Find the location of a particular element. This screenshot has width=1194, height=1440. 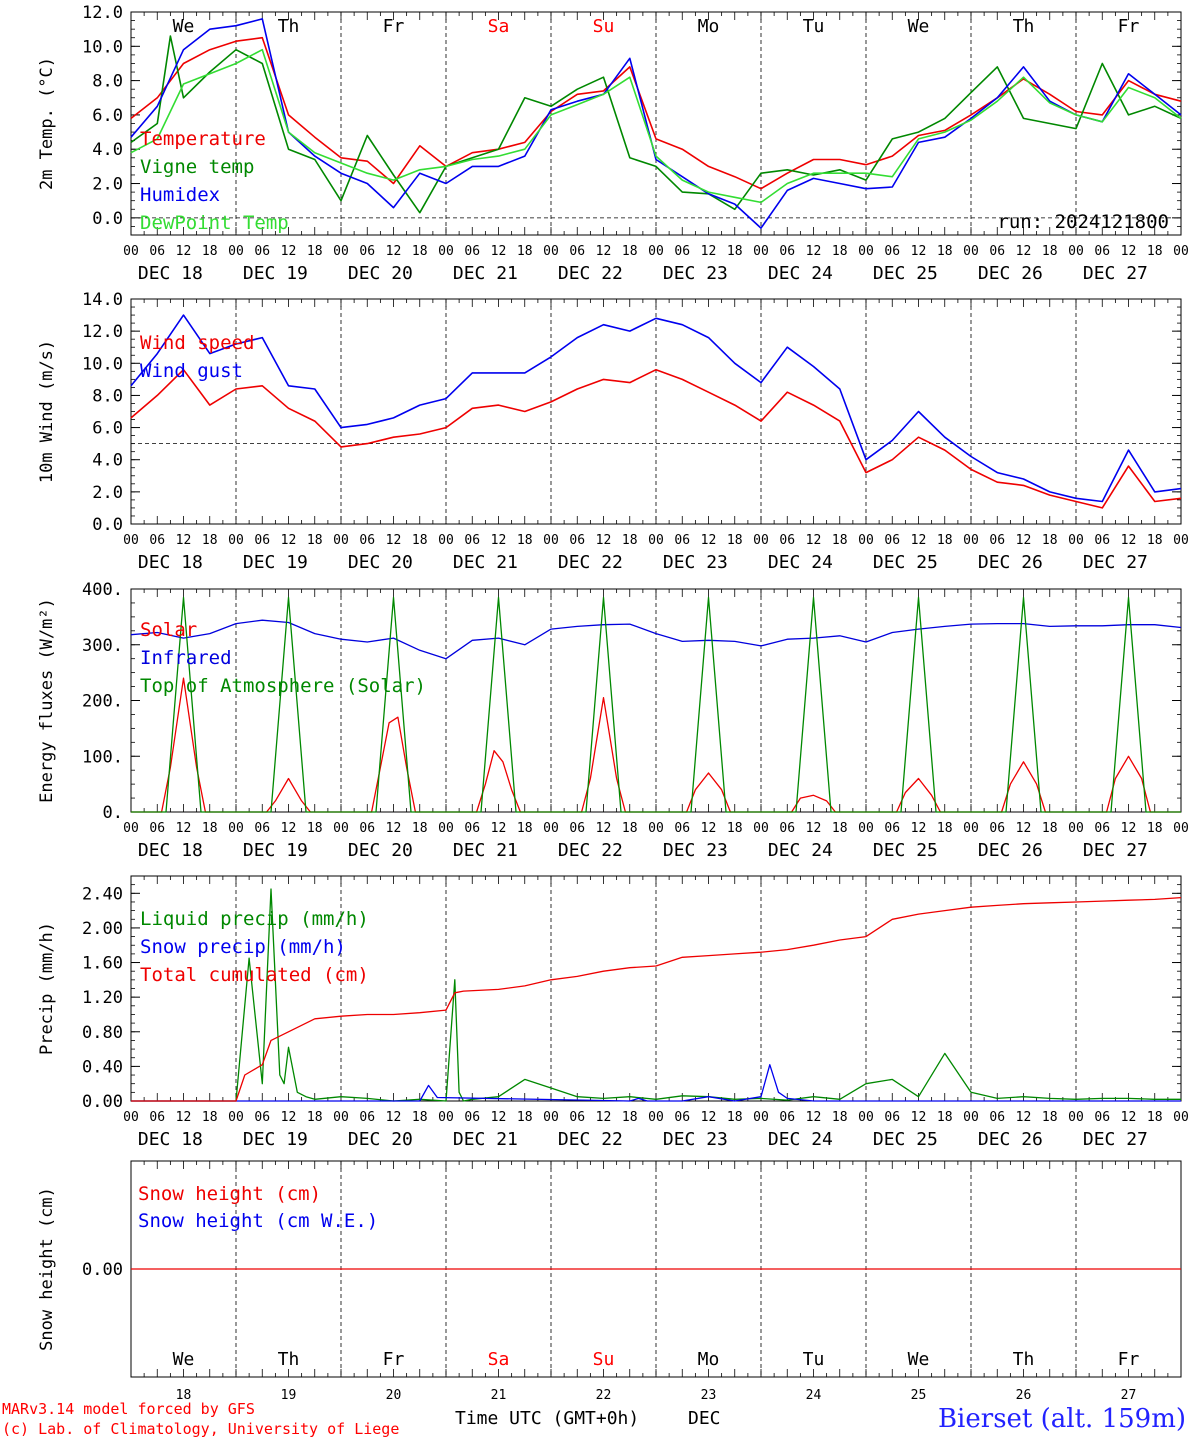

day-label: Mo is located at coordinates (709, 1359).